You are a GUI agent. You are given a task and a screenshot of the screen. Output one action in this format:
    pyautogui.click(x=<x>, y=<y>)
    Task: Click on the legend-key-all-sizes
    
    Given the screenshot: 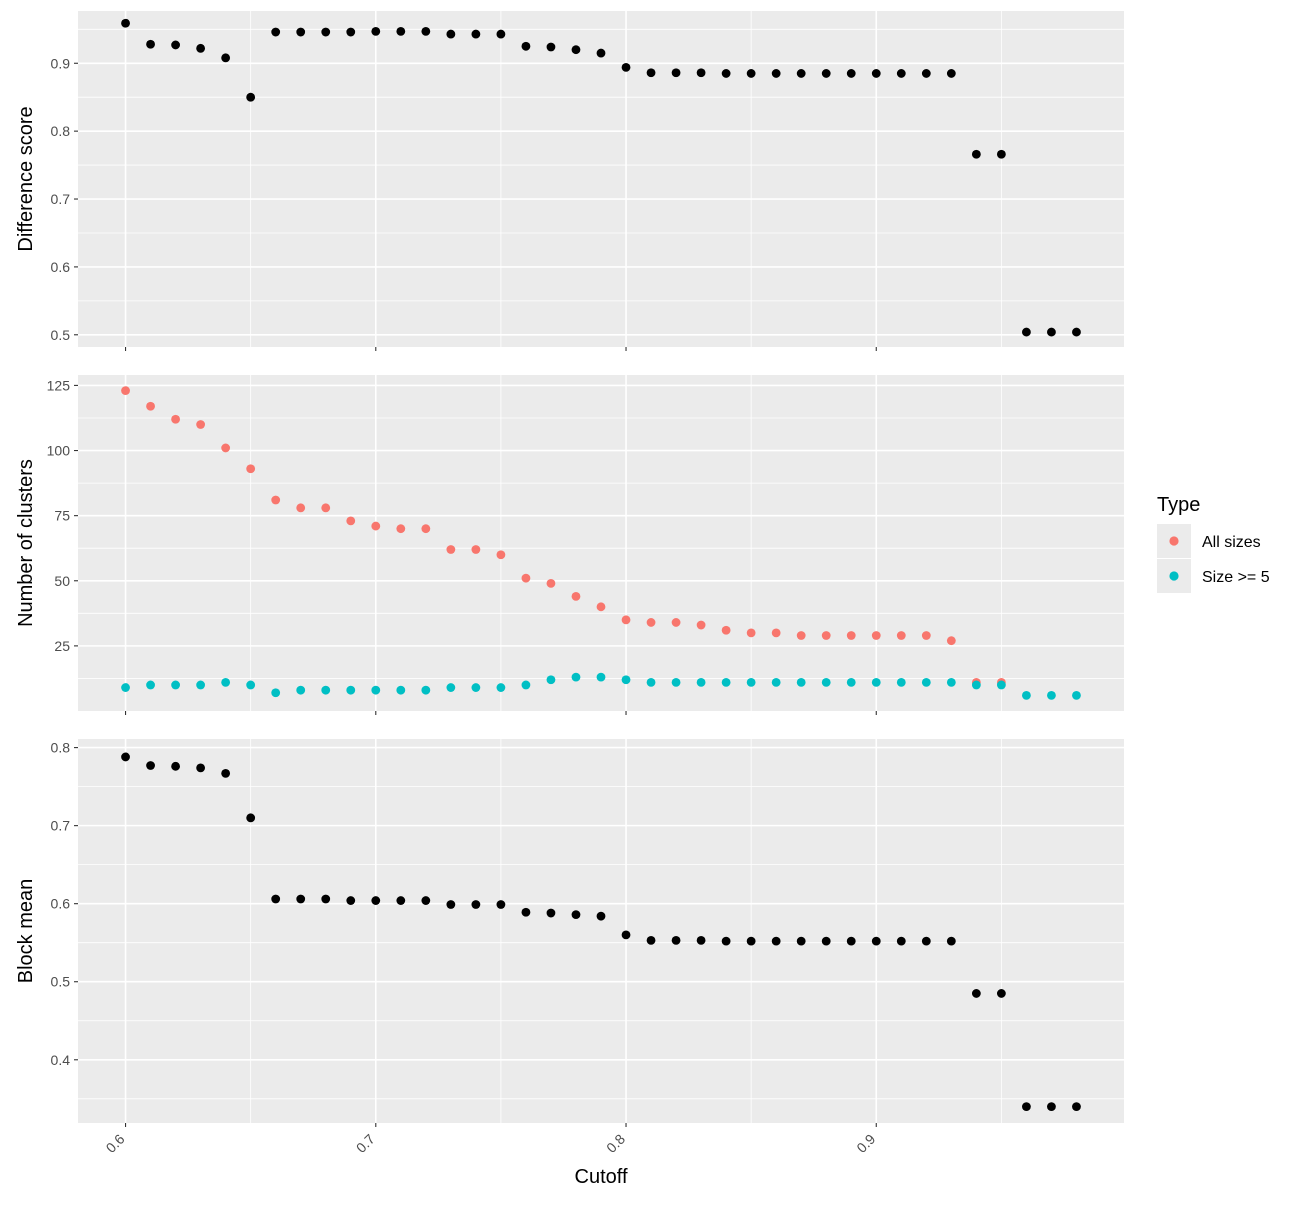 What is the action you would take?
    pyautogui.click(x=1174, y=541)
    